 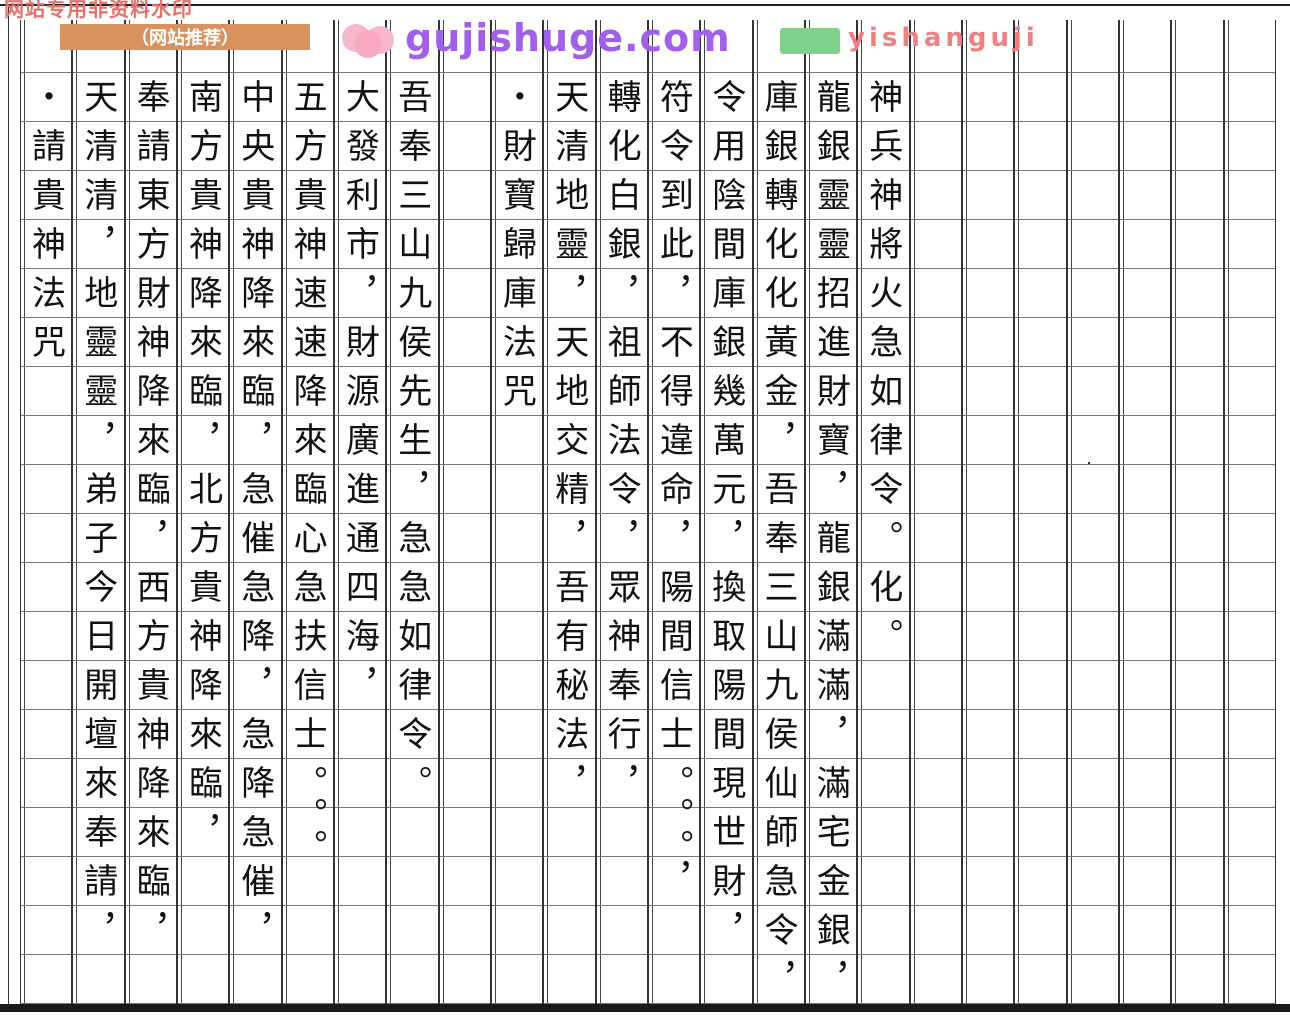 I want to click on column-text: 大發利市，財源廣進通四海，, so click(x=359, y=397).